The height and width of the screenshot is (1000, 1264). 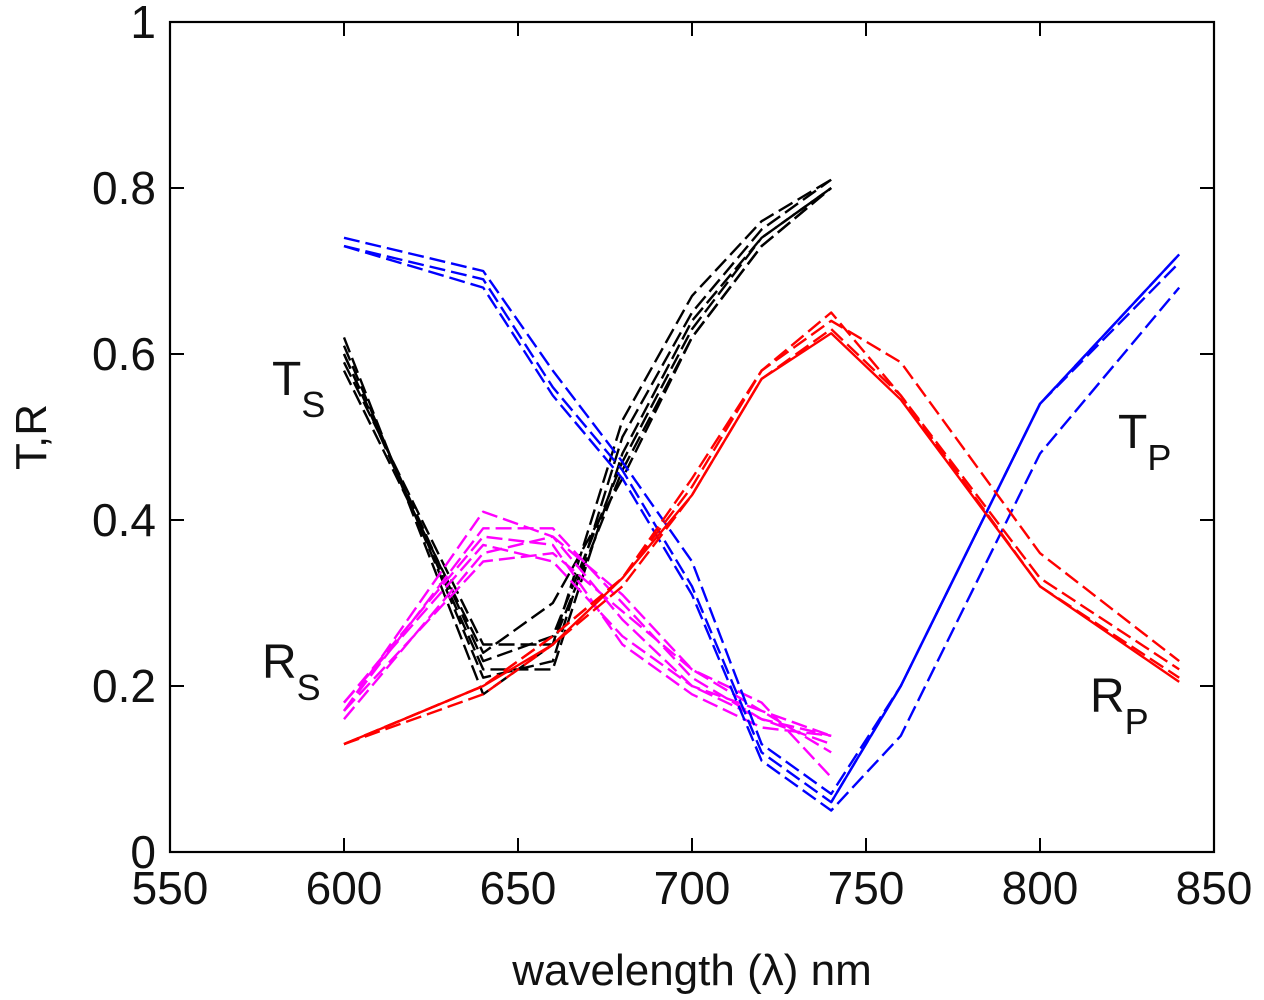 I want to click on x-tick-label: 850, so click(x=1214, y=888).